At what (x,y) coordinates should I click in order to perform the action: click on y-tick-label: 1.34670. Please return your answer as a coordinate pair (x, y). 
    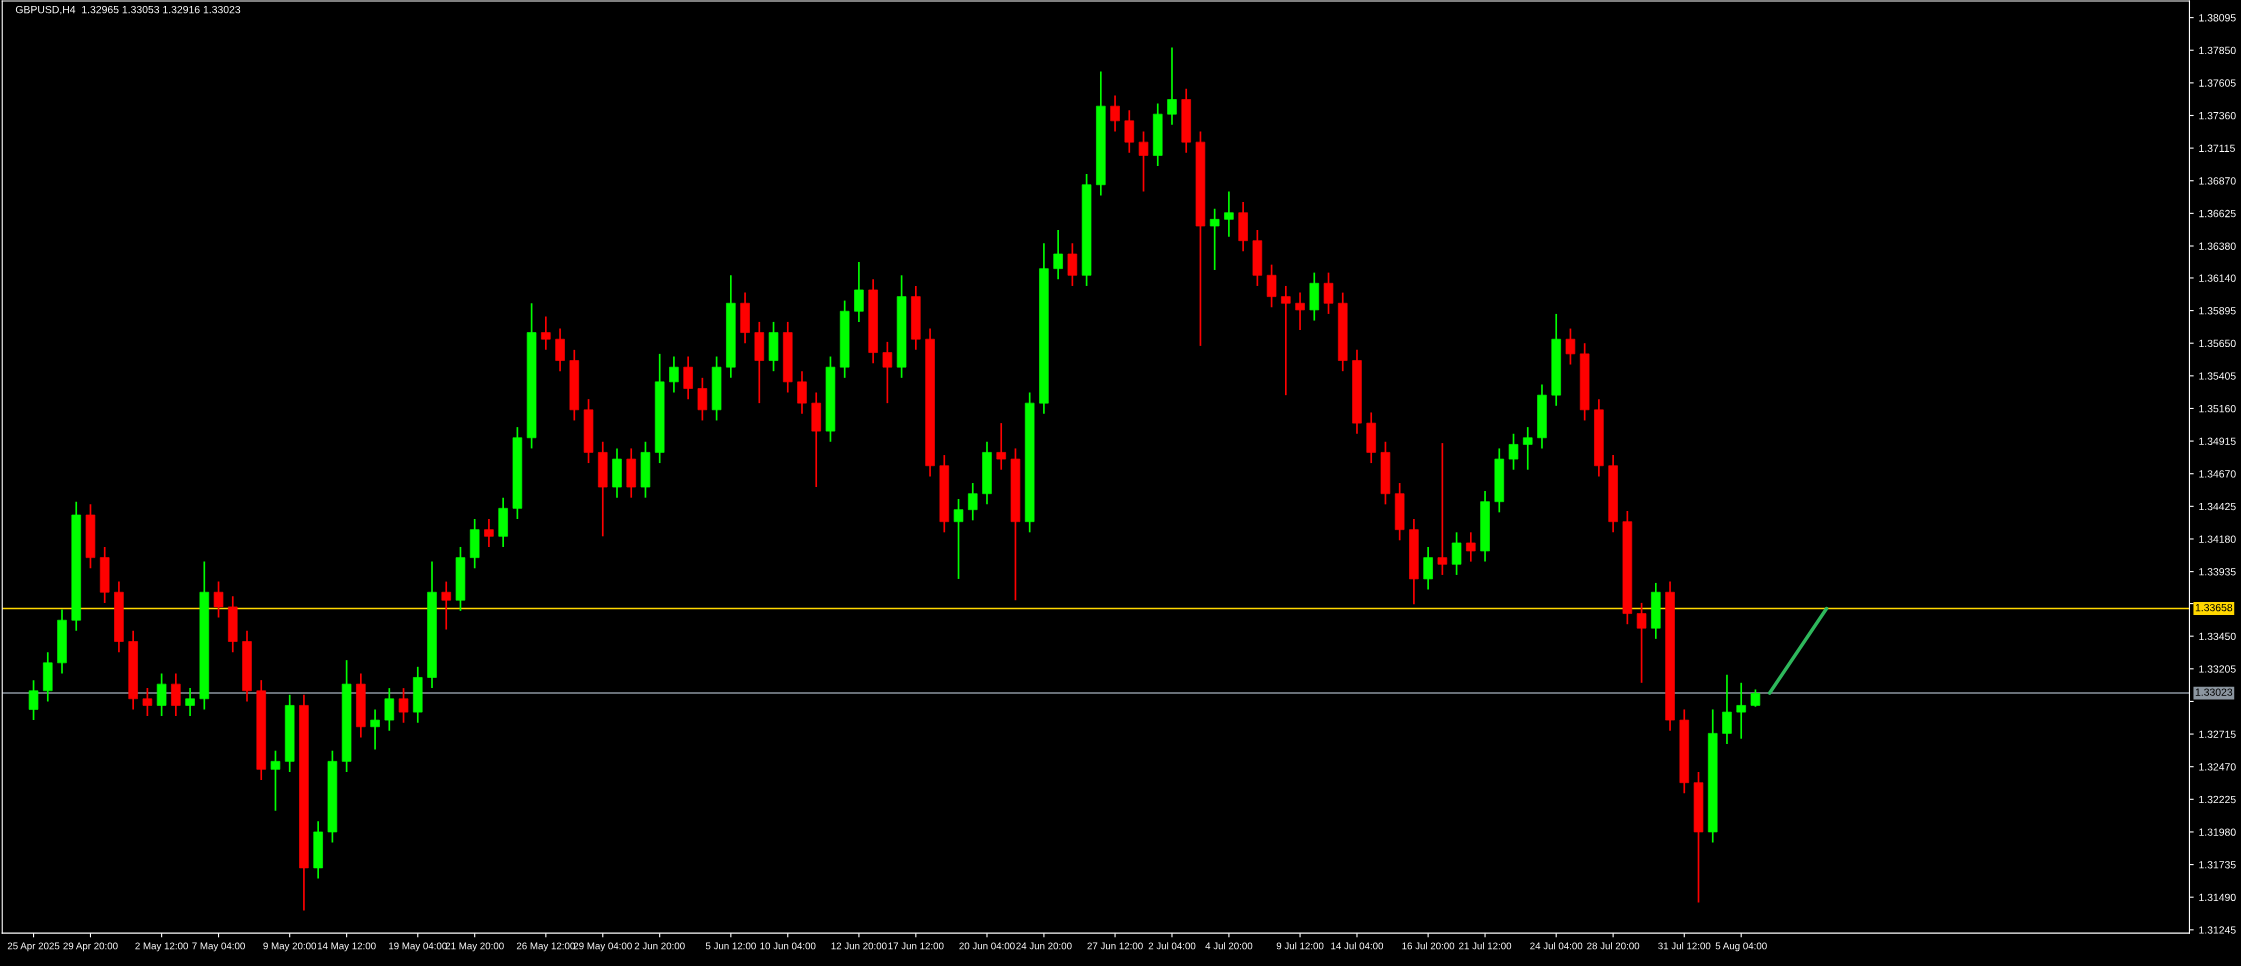
    Looking at the image, I should click on (2217, 474).